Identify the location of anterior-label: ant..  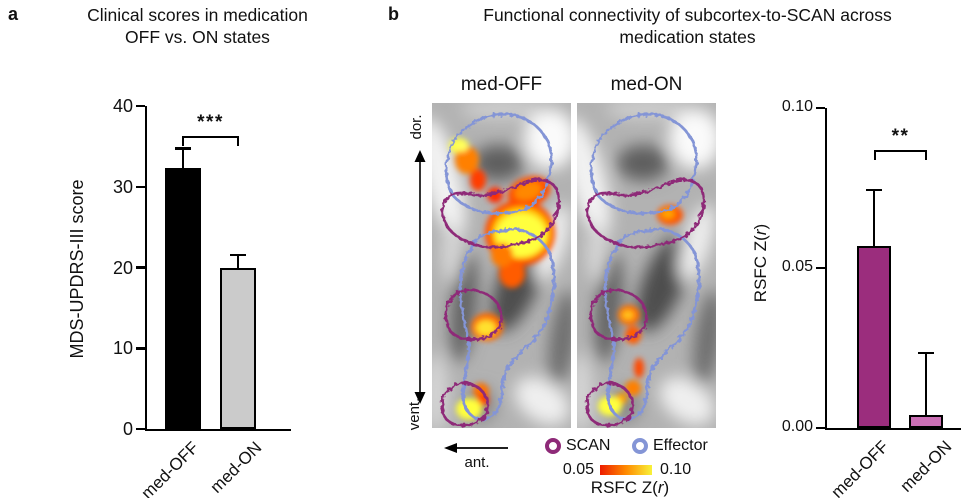
(477, 462).